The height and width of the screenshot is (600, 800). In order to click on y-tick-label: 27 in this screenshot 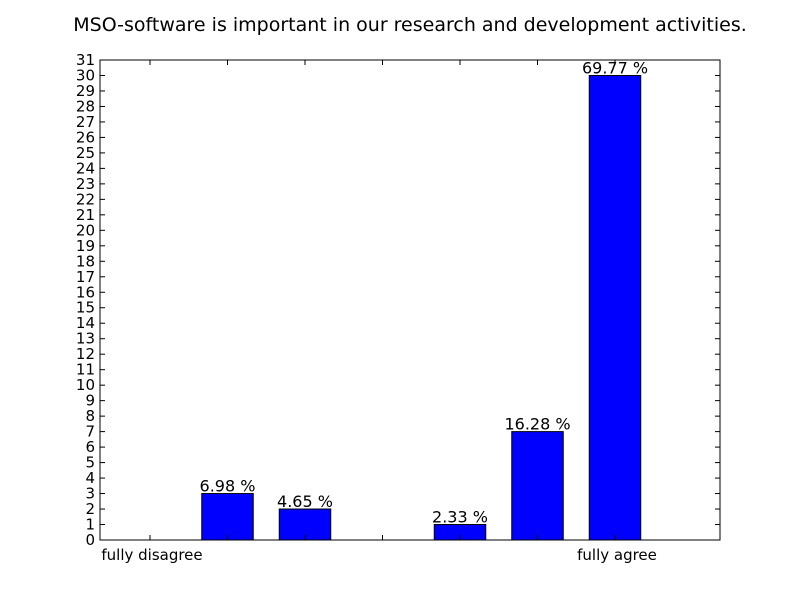, I will do `click(85, 122)`.